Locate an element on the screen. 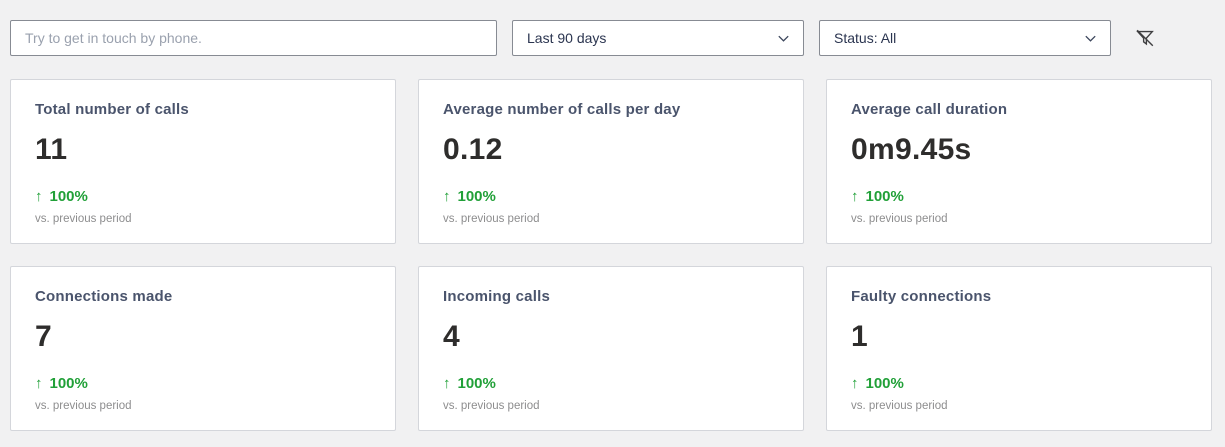 The height and width of the screenshot is (447, 1225). card-title: Average call duration is located at coordinates (929, 109).